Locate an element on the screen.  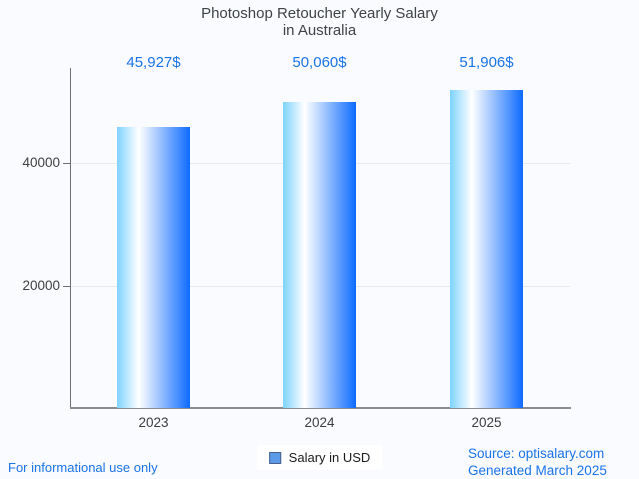
bar-2024 is located at coordinates (319, 255).